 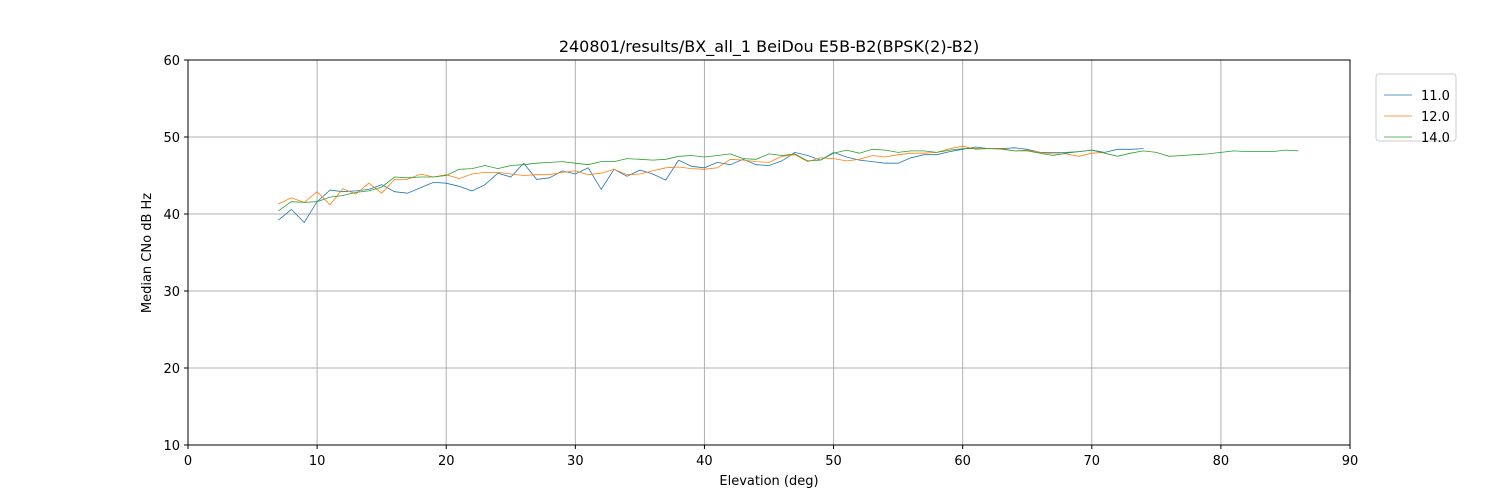 What do you see at coordinates (188, 461) in the screenshot?
I see `x-tick-label: 0` at bounding box center [188, 461].